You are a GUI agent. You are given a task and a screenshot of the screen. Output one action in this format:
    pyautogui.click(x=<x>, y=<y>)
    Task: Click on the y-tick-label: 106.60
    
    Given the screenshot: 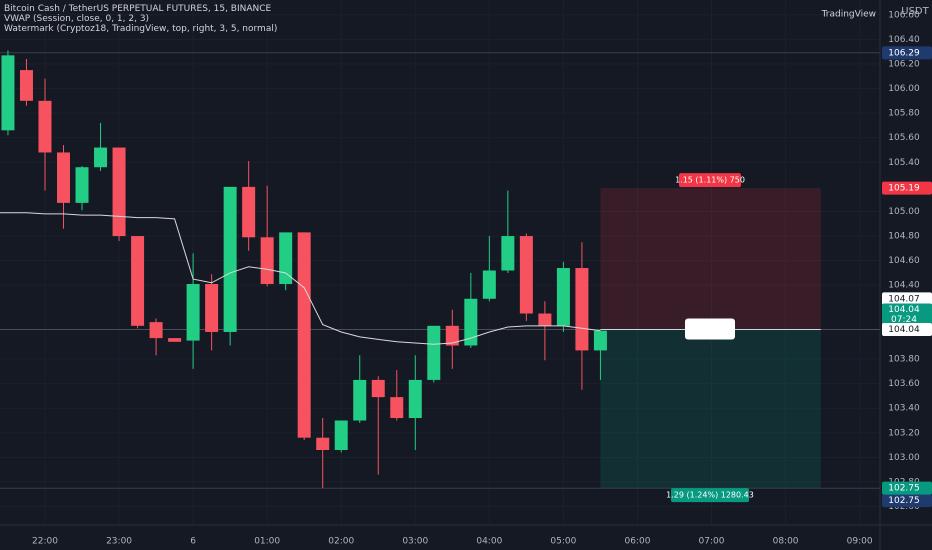 What is the action you would take?
    pyautogui.click(x=904, y=15)
    